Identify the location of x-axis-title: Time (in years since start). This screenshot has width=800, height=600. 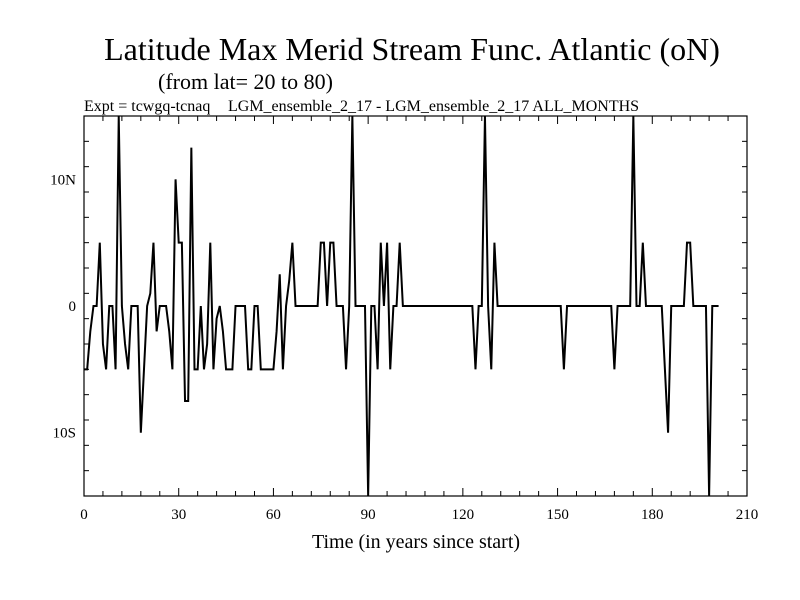
(416, 542).